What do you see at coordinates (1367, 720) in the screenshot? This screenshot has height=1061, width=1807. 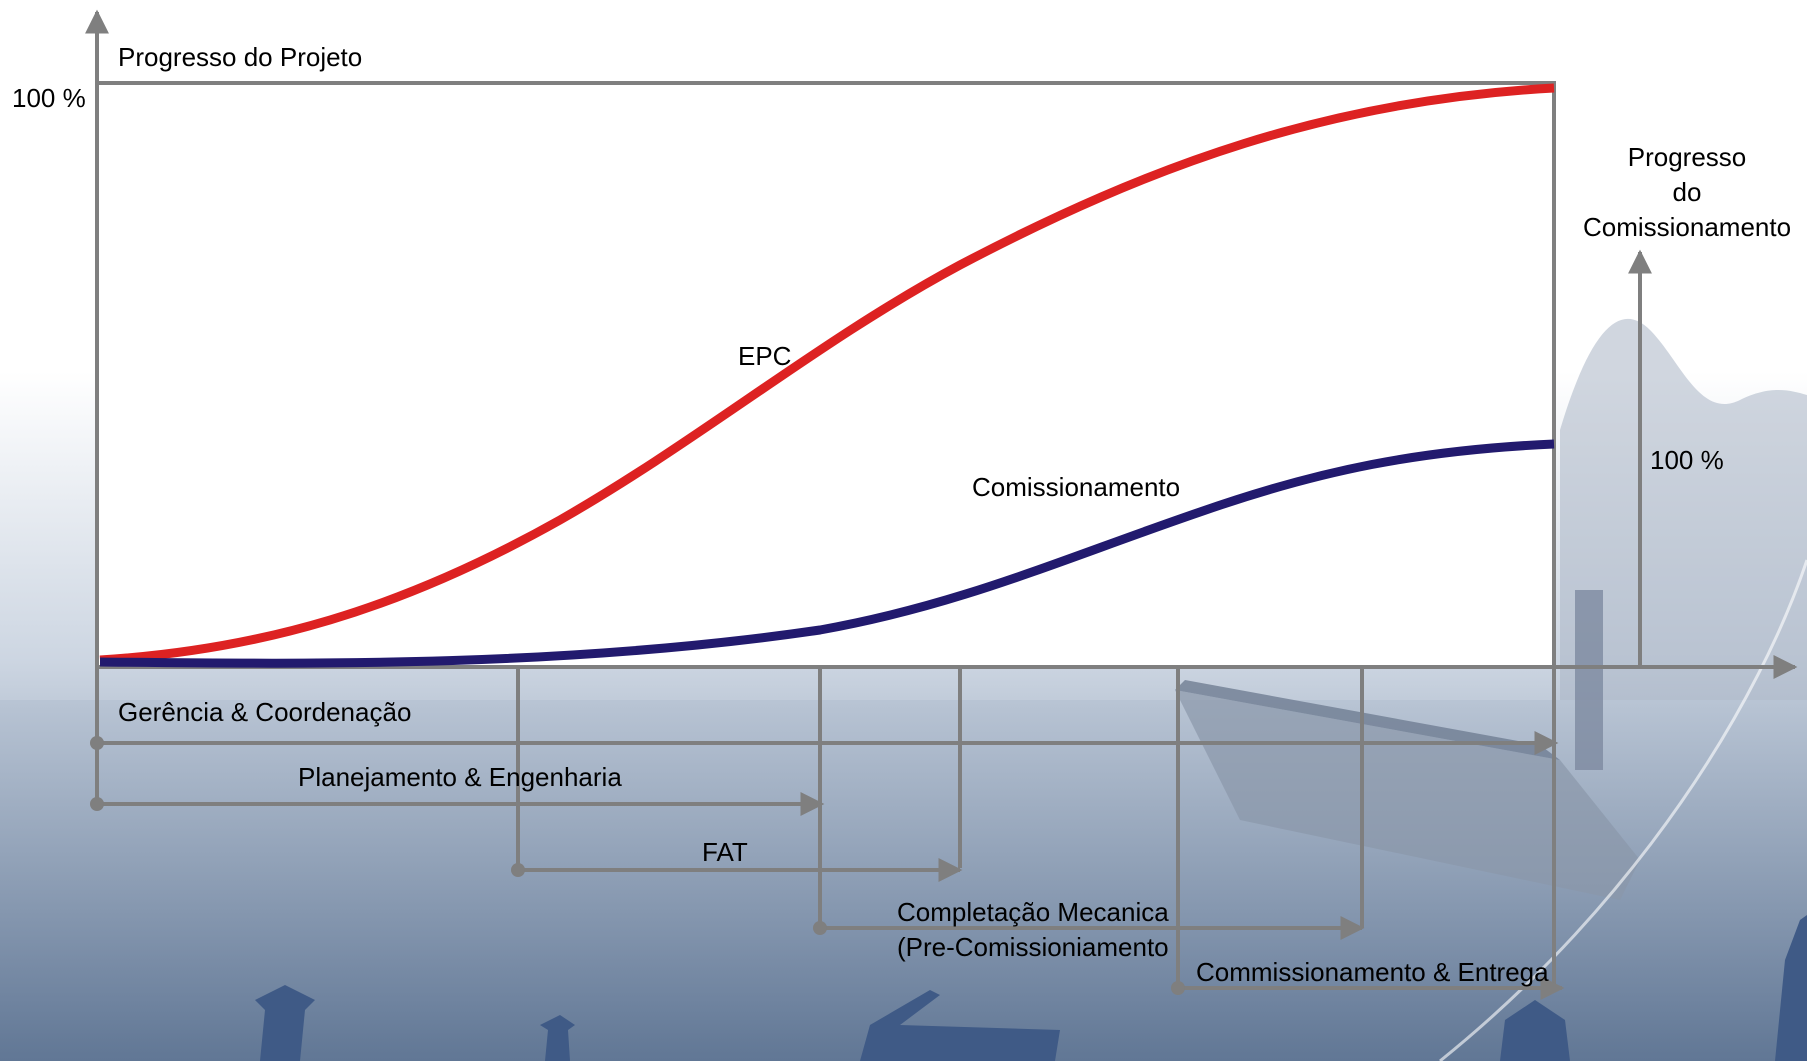 I see `ship-deck` at bounding box center [1367, 720].